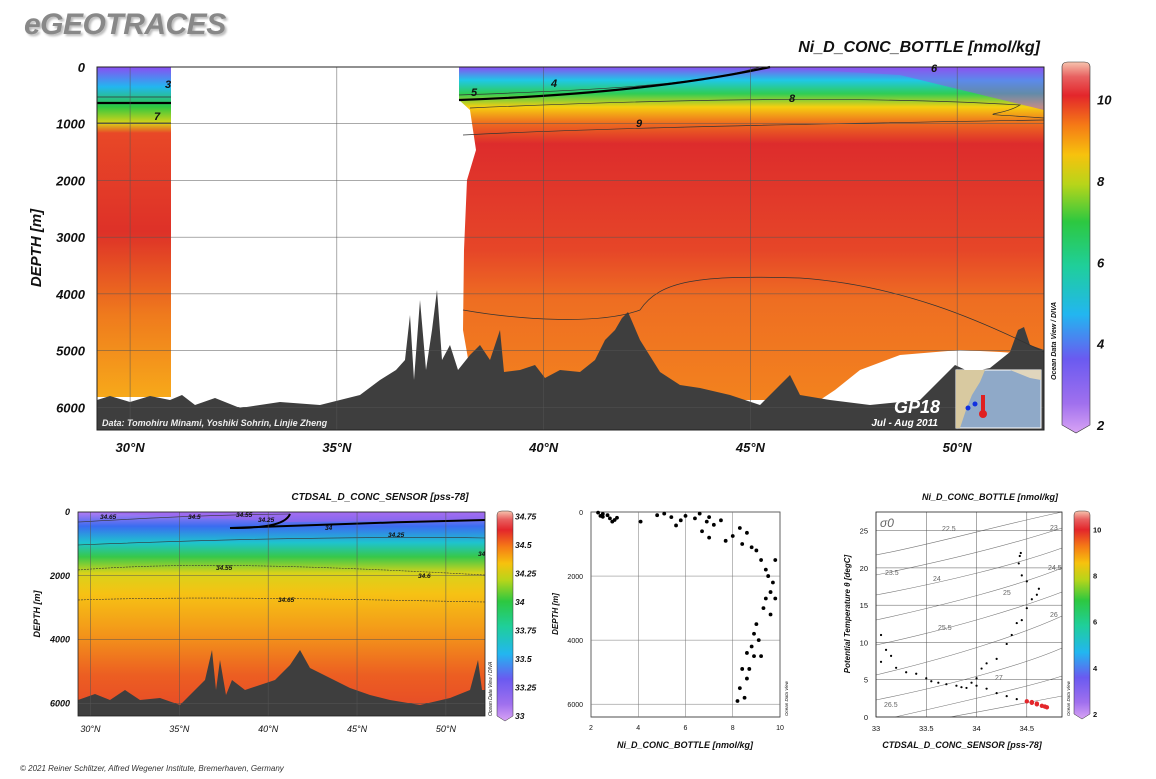  What do you see at coordinates (82, 67) in the screenshot?
I see `main-y-tick-label: 0` at bounding box center [82, 67].